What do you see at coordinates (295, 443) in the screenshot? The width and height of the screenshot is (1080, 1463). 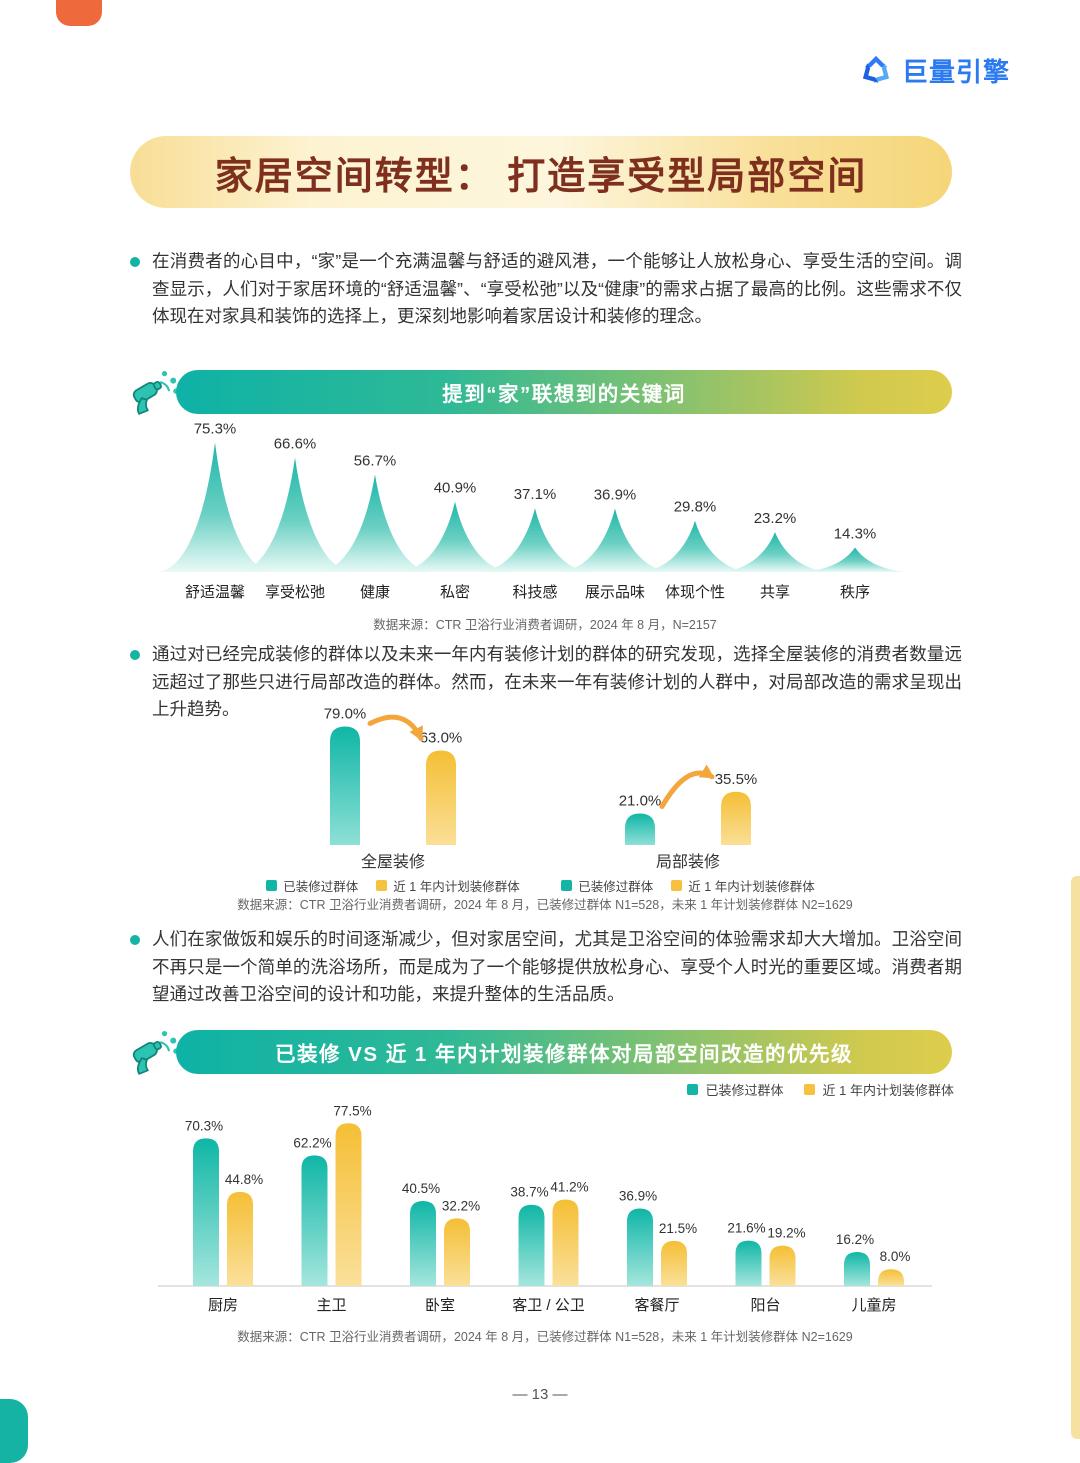 I see `svg-text: 66.6%` at bounding box center [295, 443].